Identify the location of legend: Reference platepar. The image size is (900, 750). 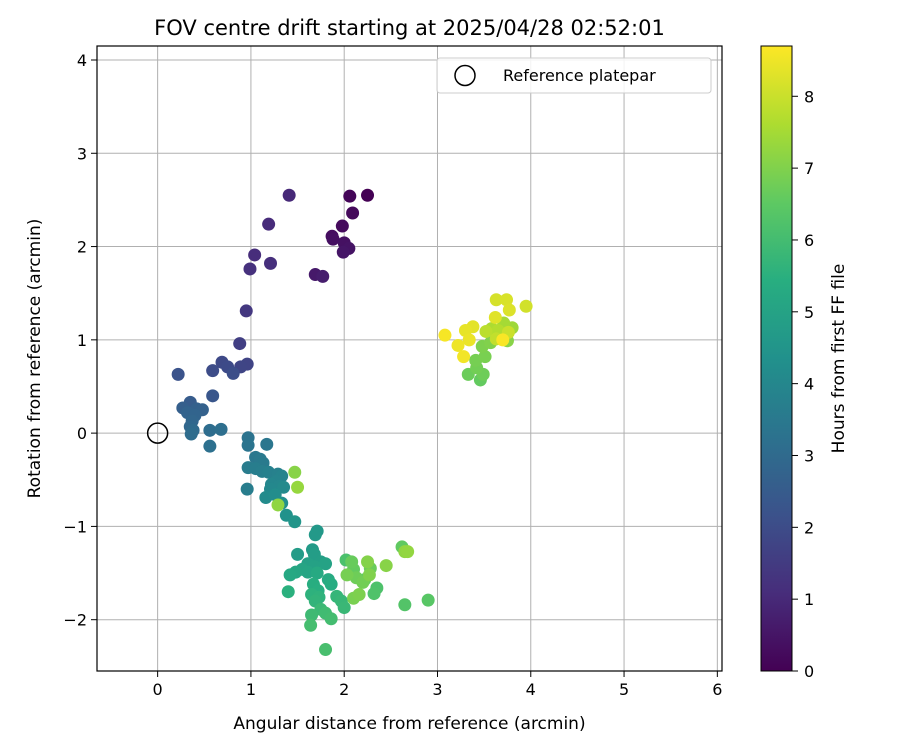
(574, 75).